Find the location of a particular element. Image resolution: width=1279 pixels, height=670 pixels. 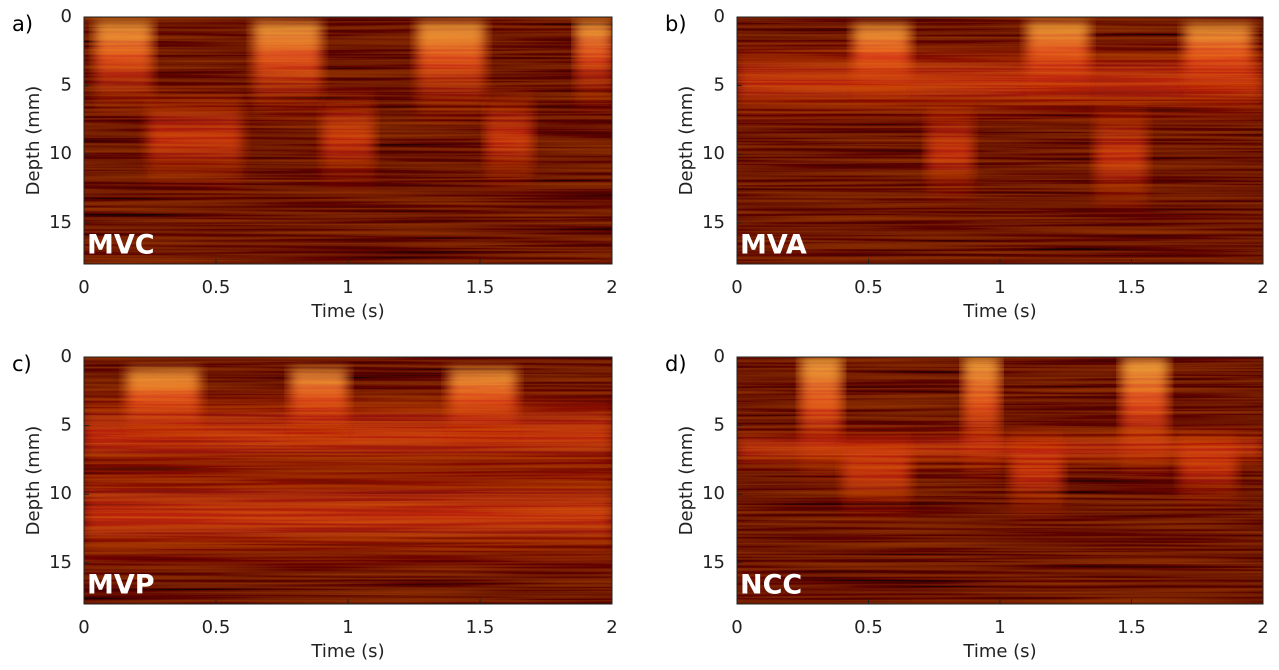

method-label: MVC is located at coordinates (121, 245).